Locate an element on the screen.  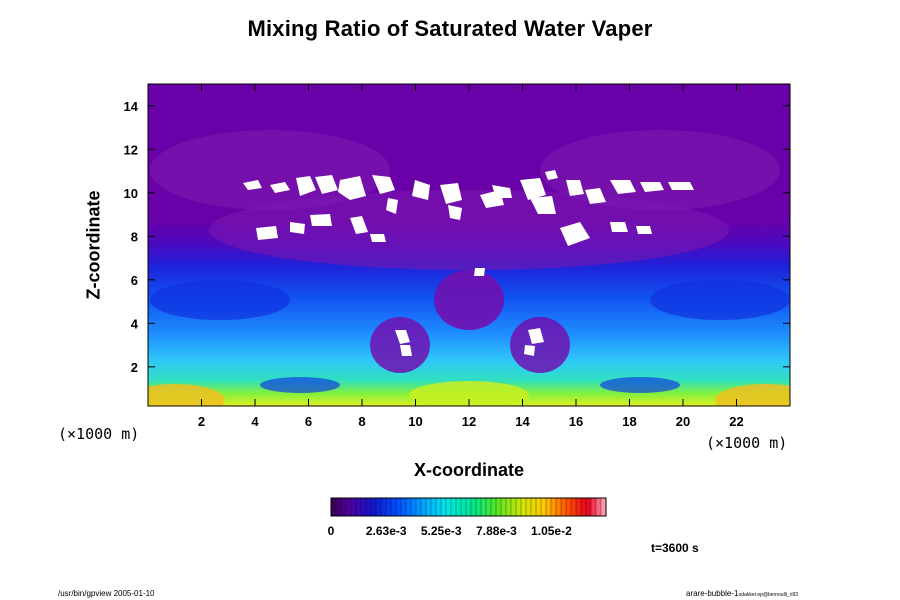
colorbar-tick-label: 5.25e-3 is located at coordinates (441, 531).